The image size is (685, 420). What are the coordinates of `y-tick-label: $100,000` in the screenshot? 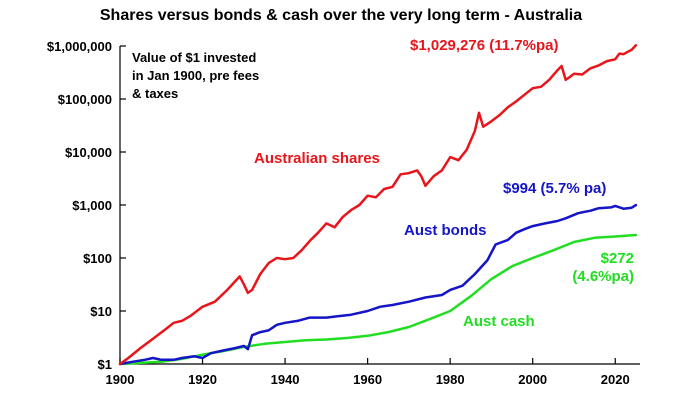 It's located at (85, 99).